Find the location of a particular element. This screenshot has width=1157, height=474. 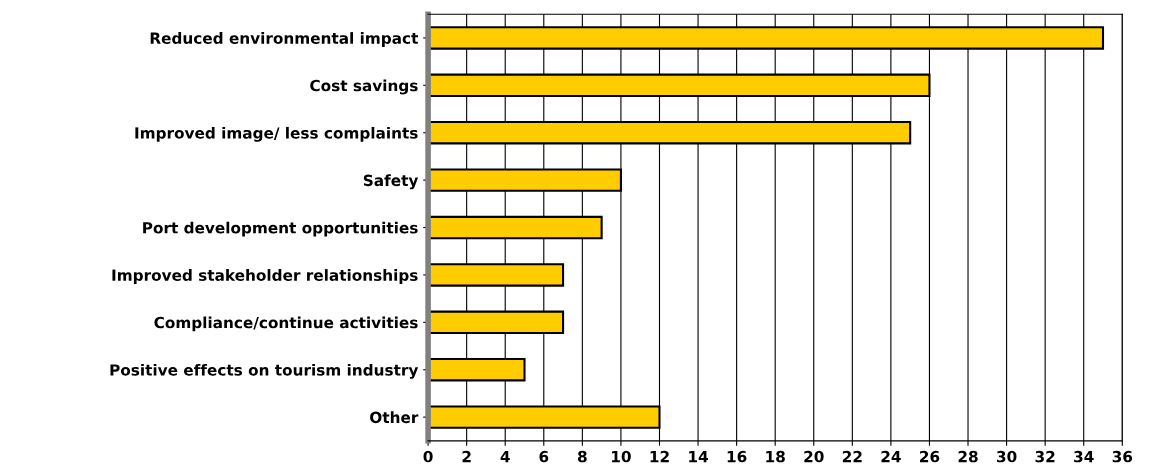

x-tick-label: 12 is located at coordinates (659, 456).